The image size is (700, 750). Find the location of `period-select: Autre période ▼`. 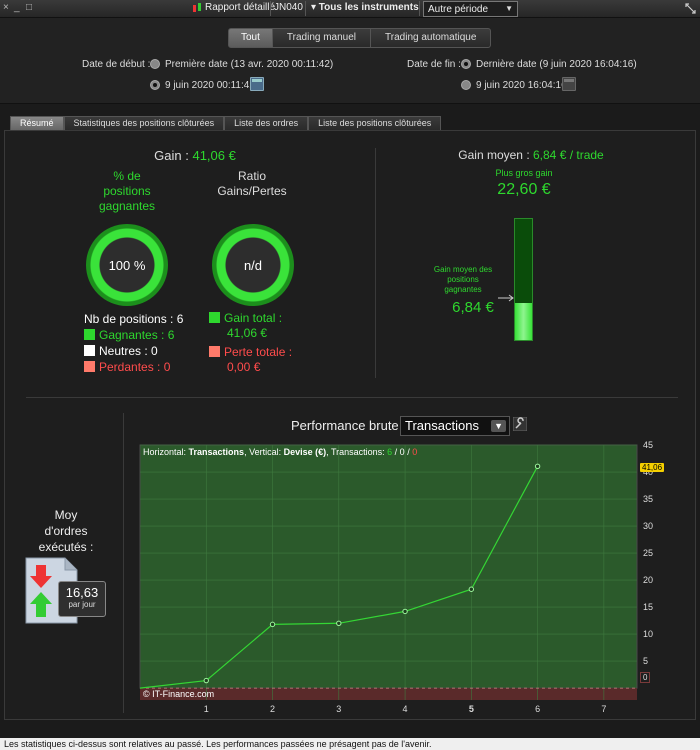

period-select: Autre période ▼ is located at coordinates (470, 9).